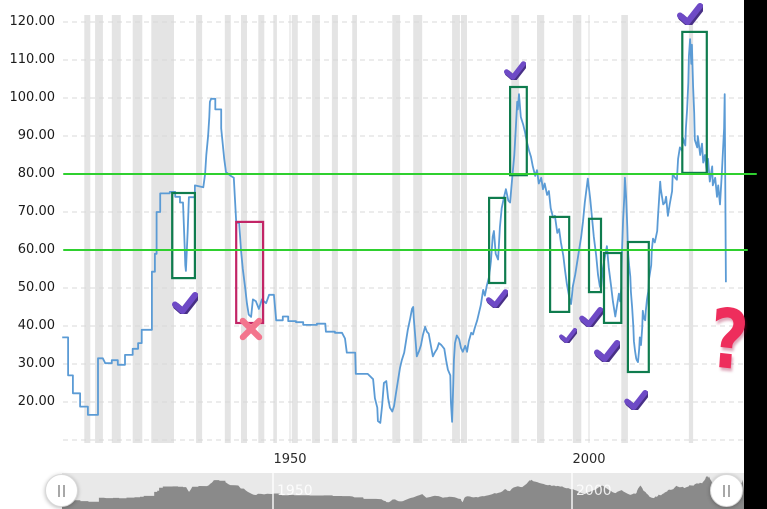 The width and height of the screenshot is (767, 509). I want to click on x-tick-label: 2000, so click(589, 459).